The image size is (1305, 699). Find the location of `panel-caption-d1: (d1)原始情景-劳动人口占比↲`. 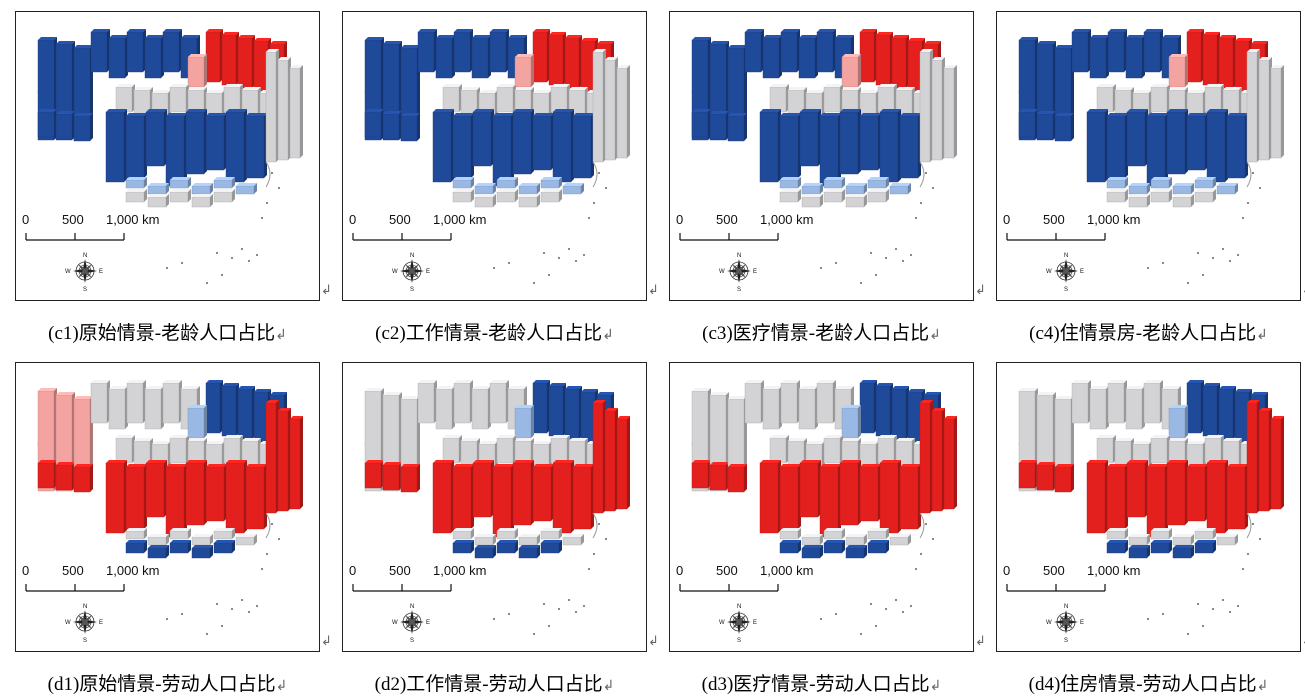

panel-caption-d1: (d1)原始情景-劳动人口占比↲ is located at coordinates (167, 684).